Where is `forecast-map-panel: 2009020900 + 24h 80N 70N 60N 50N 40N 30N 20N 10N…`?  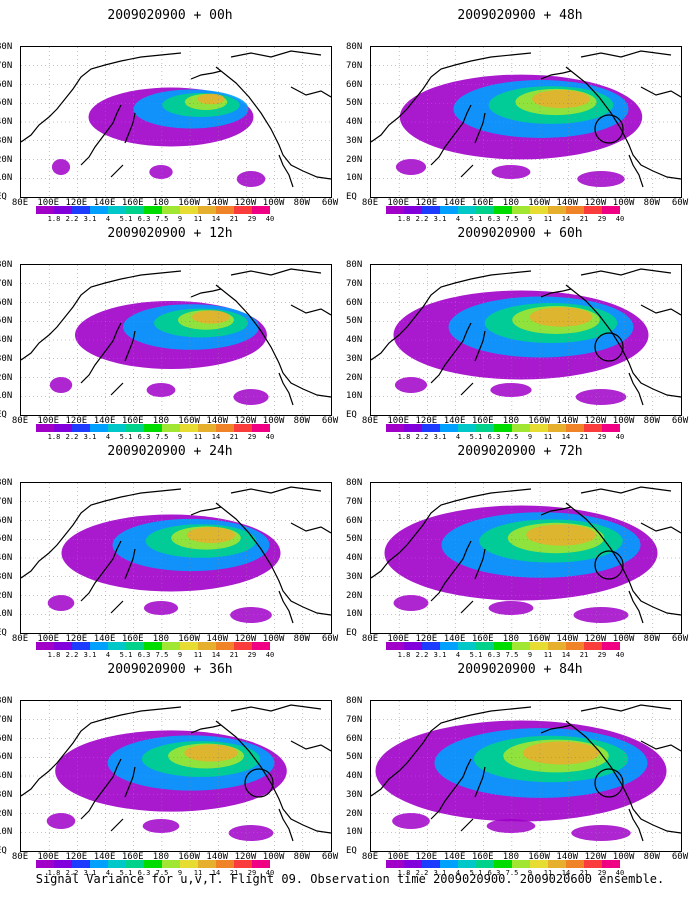
forecast-map-panel: 2009020900 + 24h 80N 70N 60N 50N 40N 30N 20N 10N… is located at coordinates (170, 555).